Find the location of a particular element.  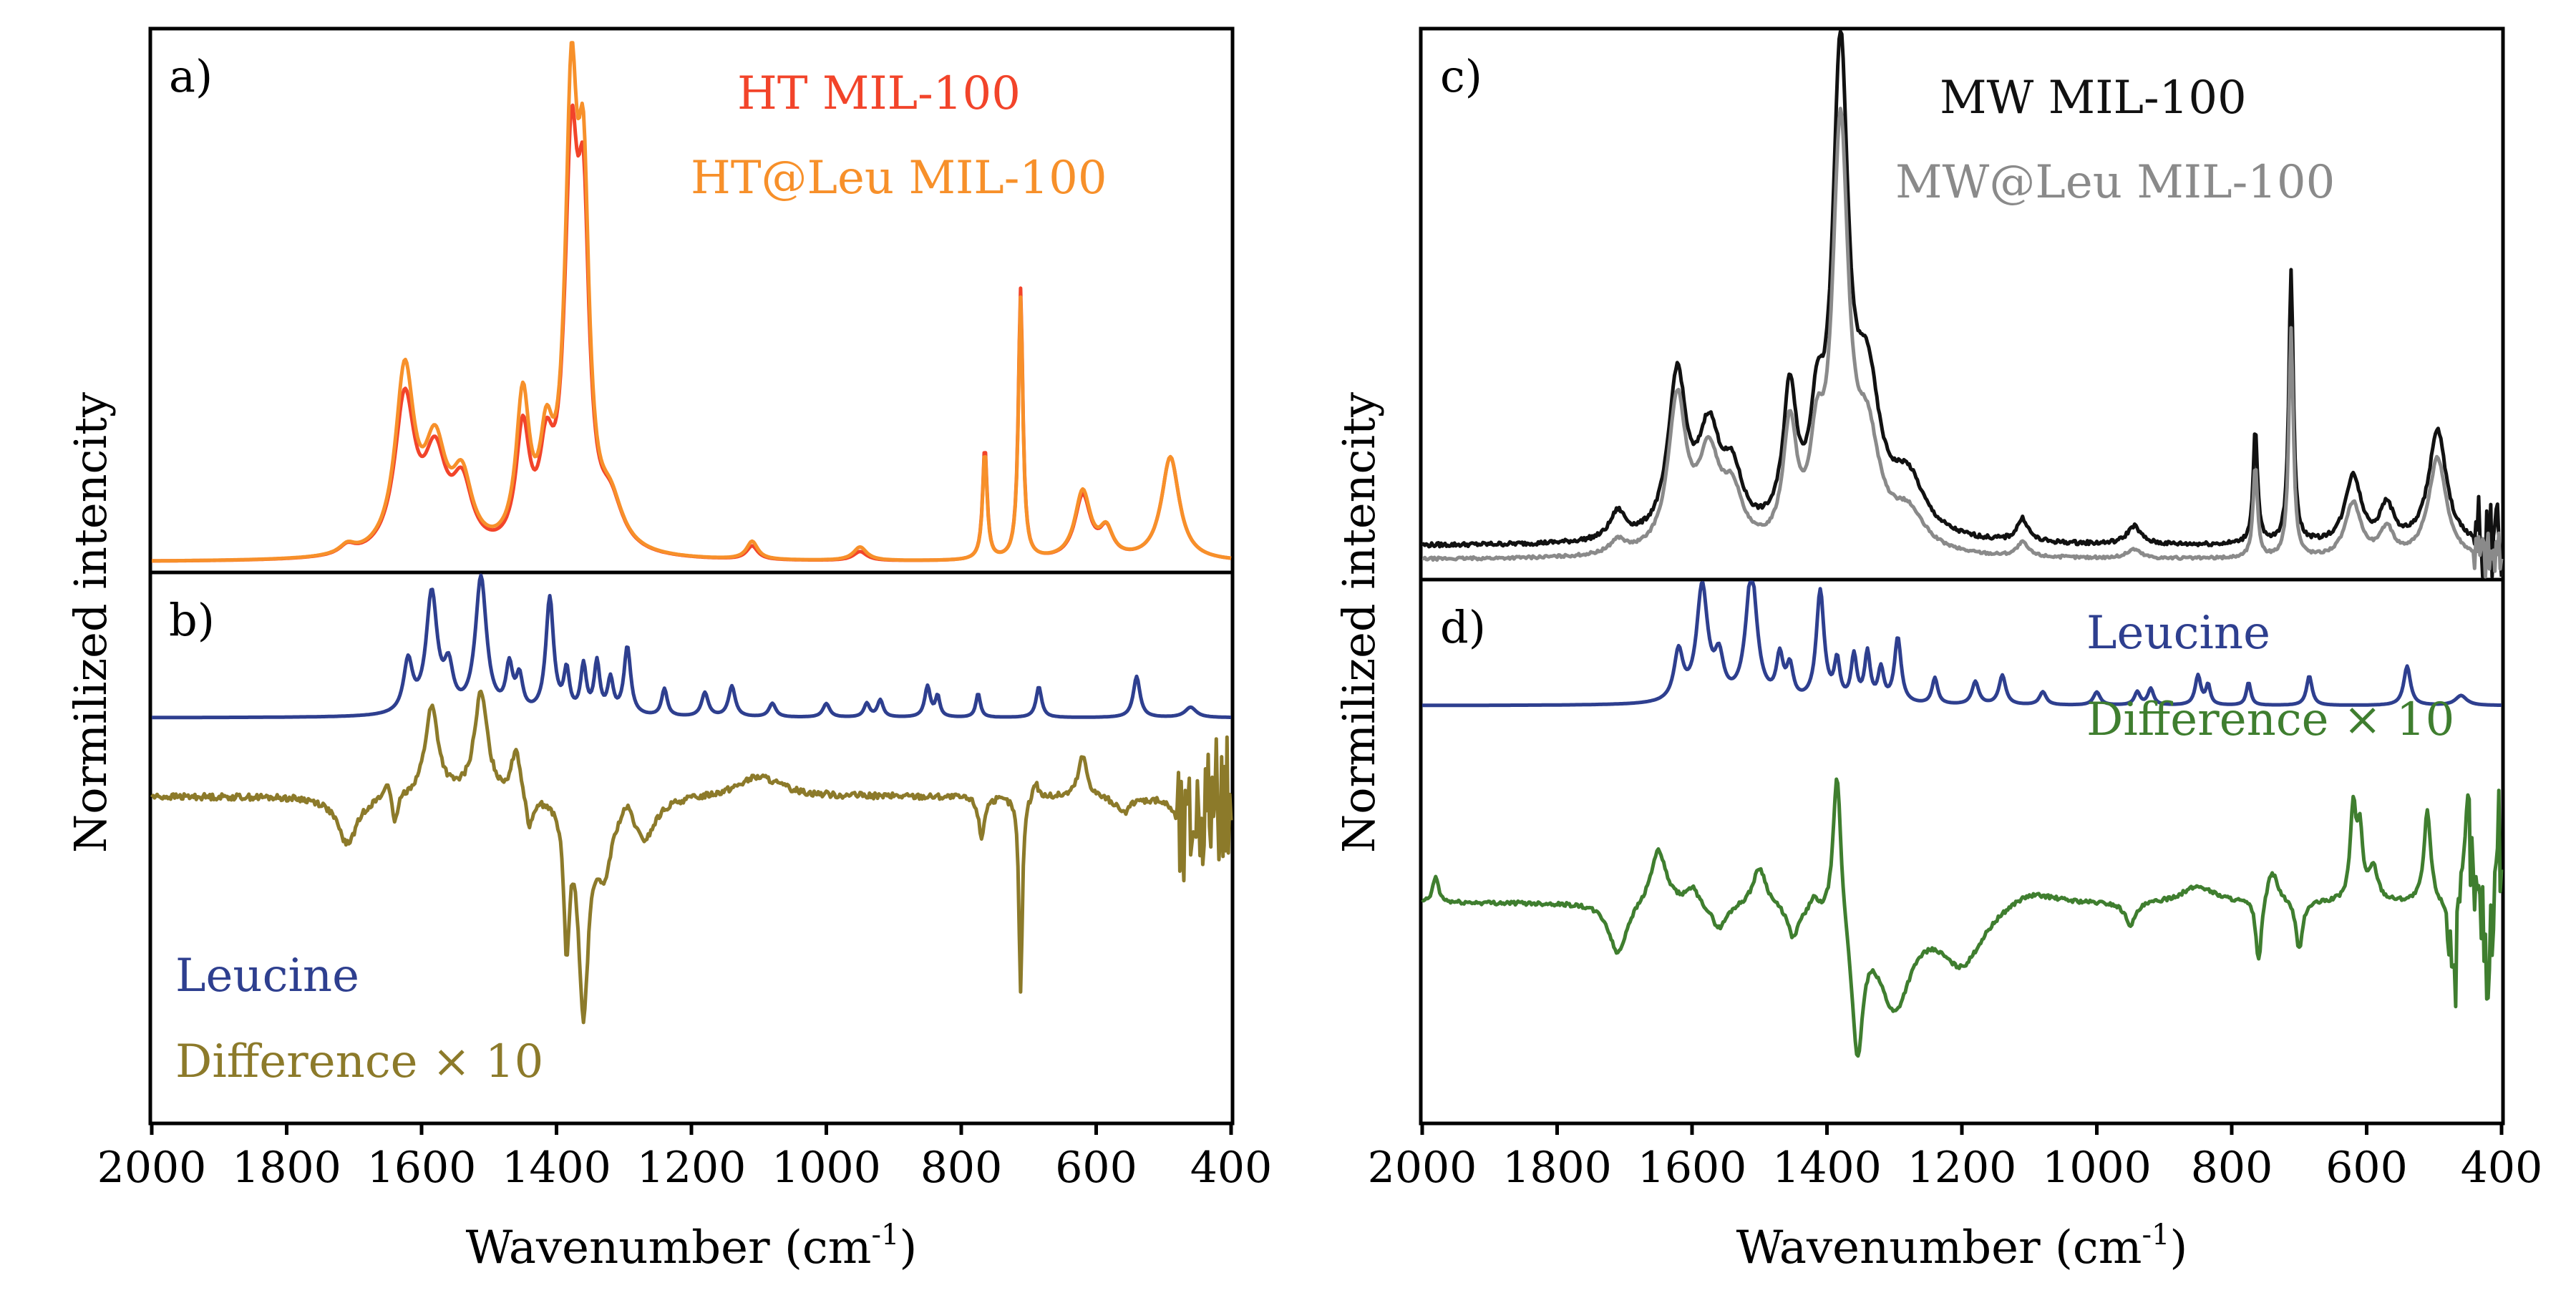

right-x-tick-label: 1200 is located at coordinates (1962, 1168).